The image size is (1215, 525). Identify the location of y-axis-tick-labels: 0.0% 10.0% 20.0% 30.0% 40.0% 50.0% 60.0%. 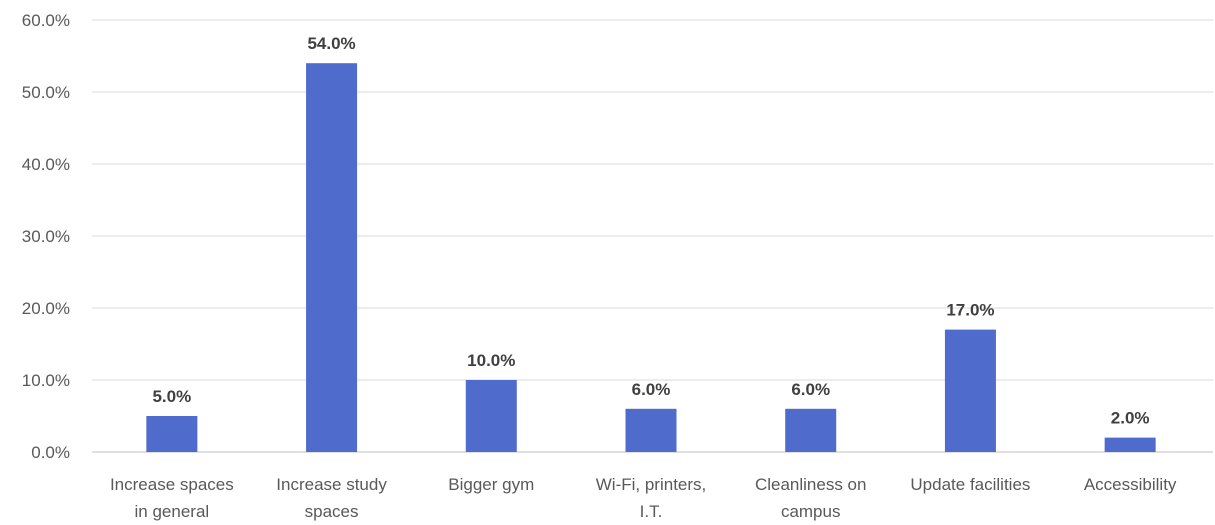
(46, 236).